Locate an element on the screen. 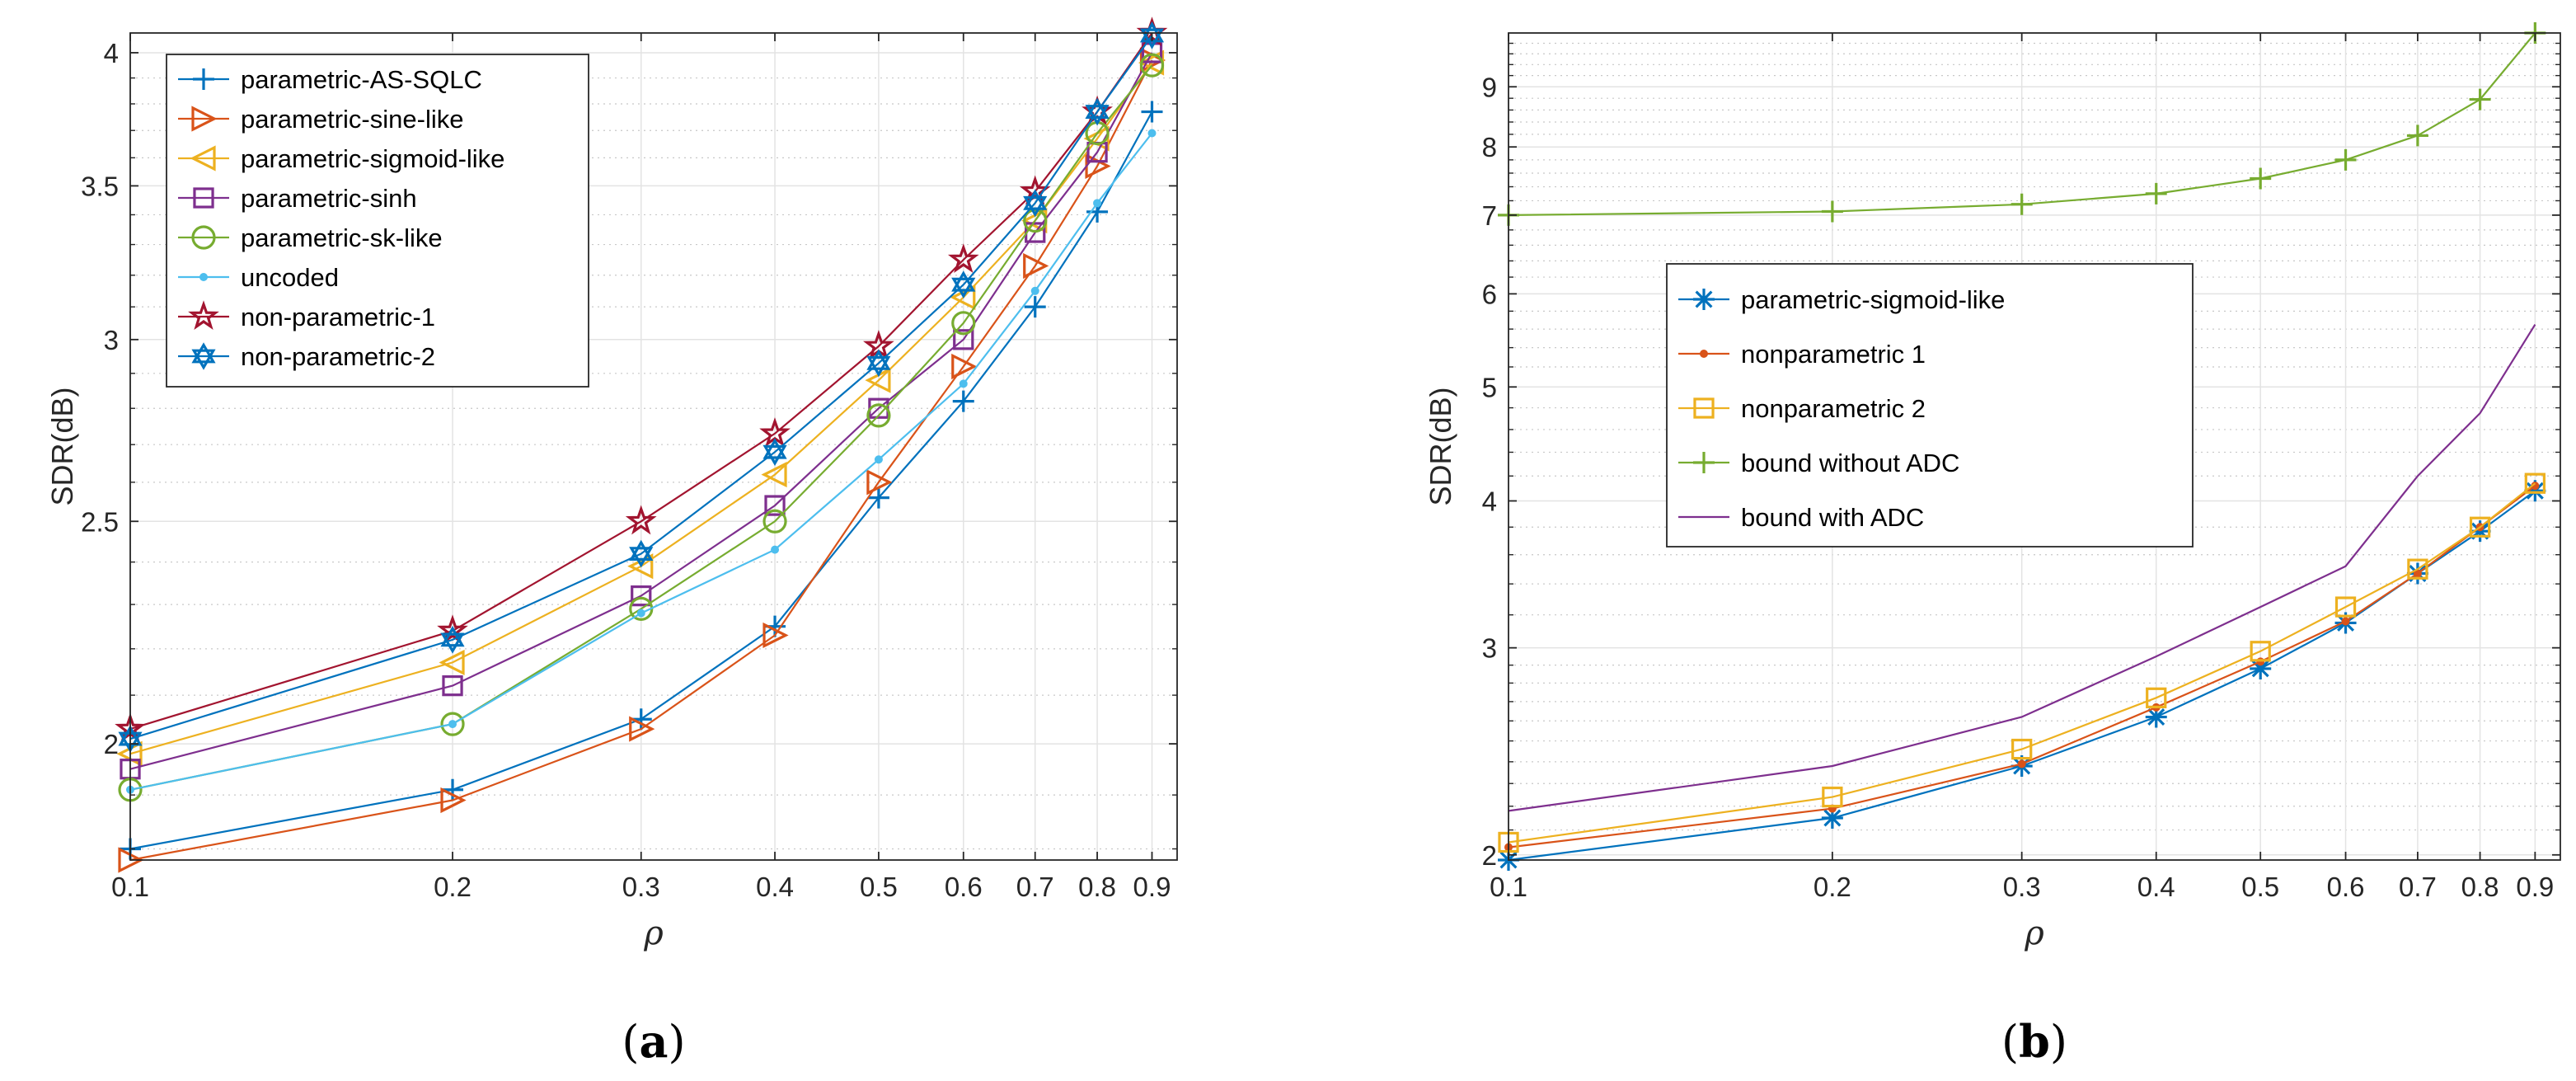  panel-paren-open: ( is located at coordinates (631, 1042).